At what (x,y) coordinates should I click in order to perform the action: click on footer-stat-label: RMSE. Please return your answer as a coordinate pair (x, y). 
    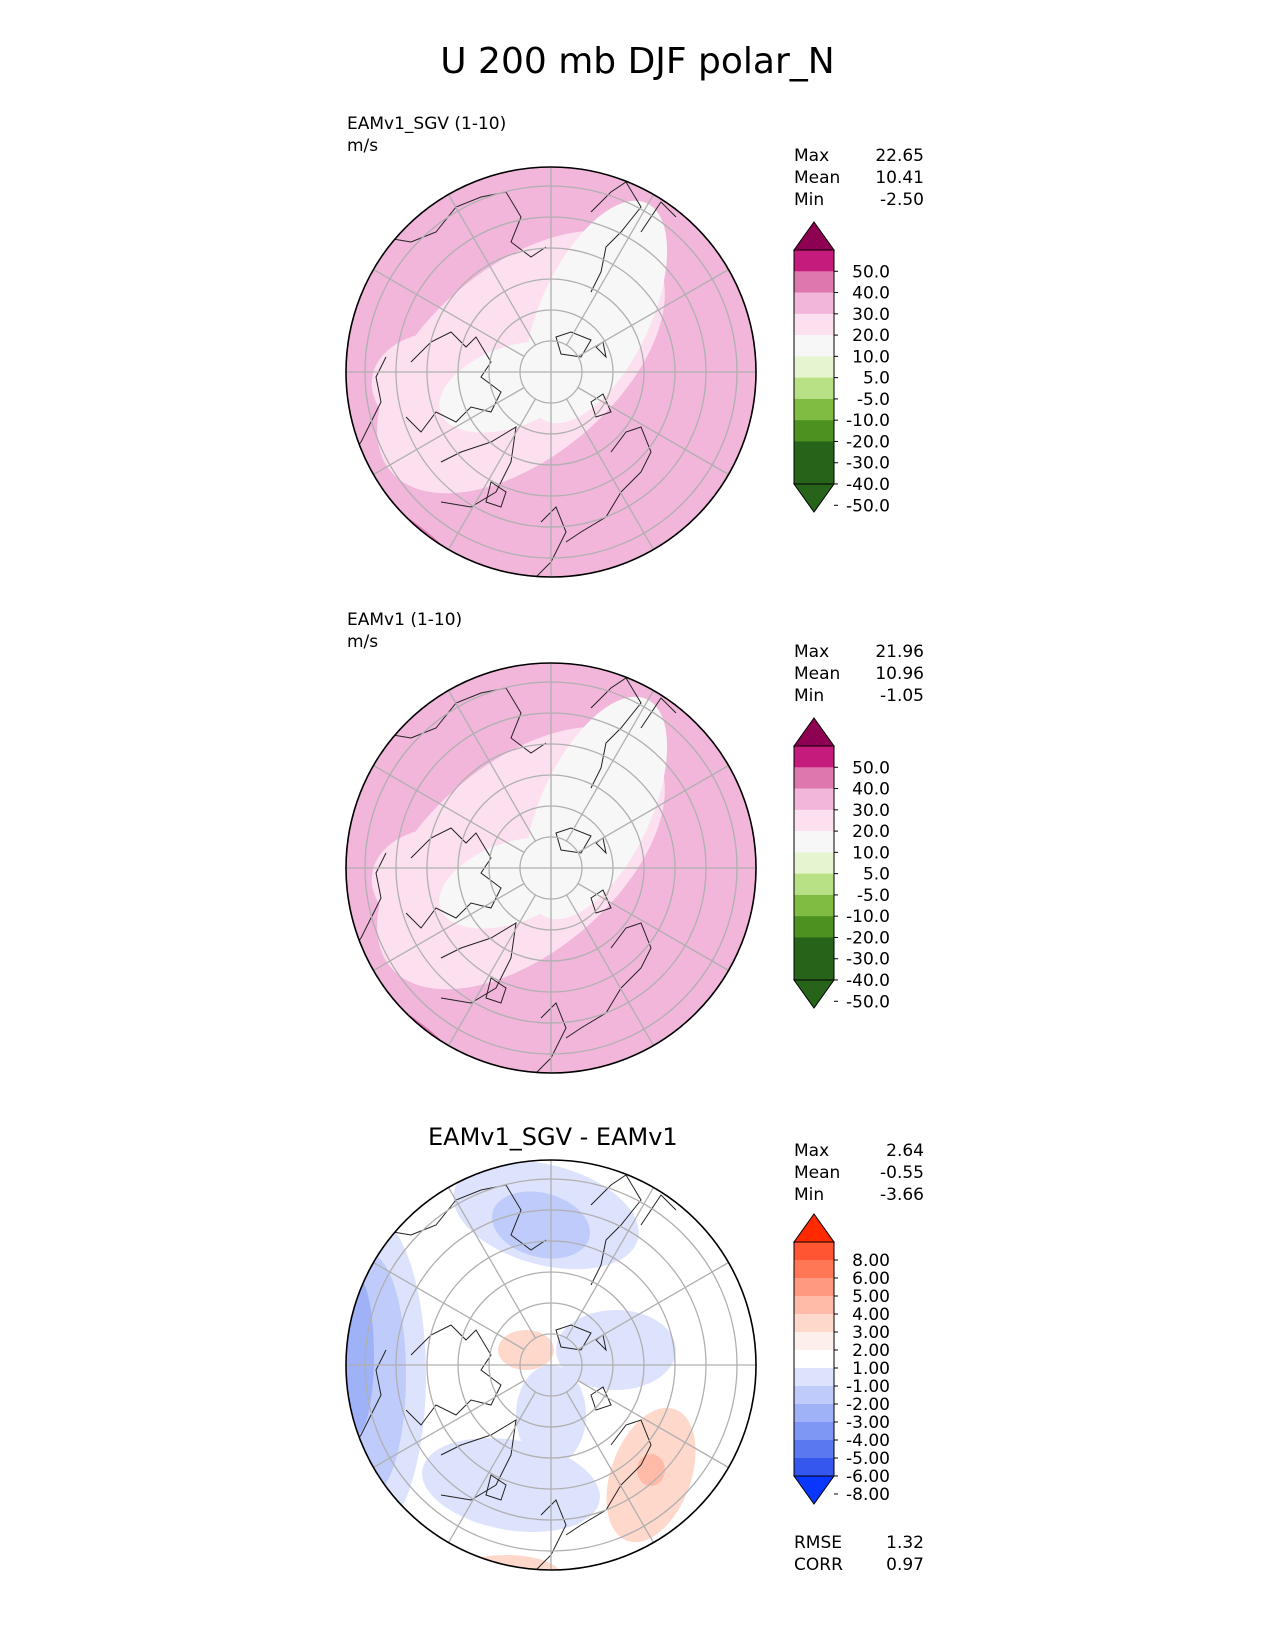
    Looking at the image, I should click on (818, 1543).